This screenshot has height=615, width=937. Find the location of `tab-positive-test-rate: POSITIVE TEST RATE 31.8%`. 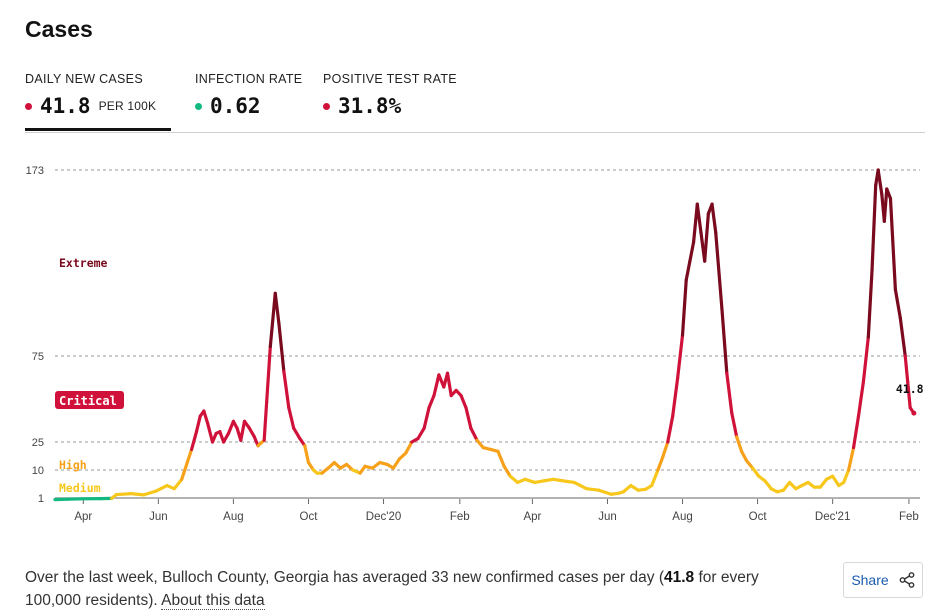

tab-positive-test-rate: POSITIVE TEST RATE 31.8% is located at coordinates (390, 100).